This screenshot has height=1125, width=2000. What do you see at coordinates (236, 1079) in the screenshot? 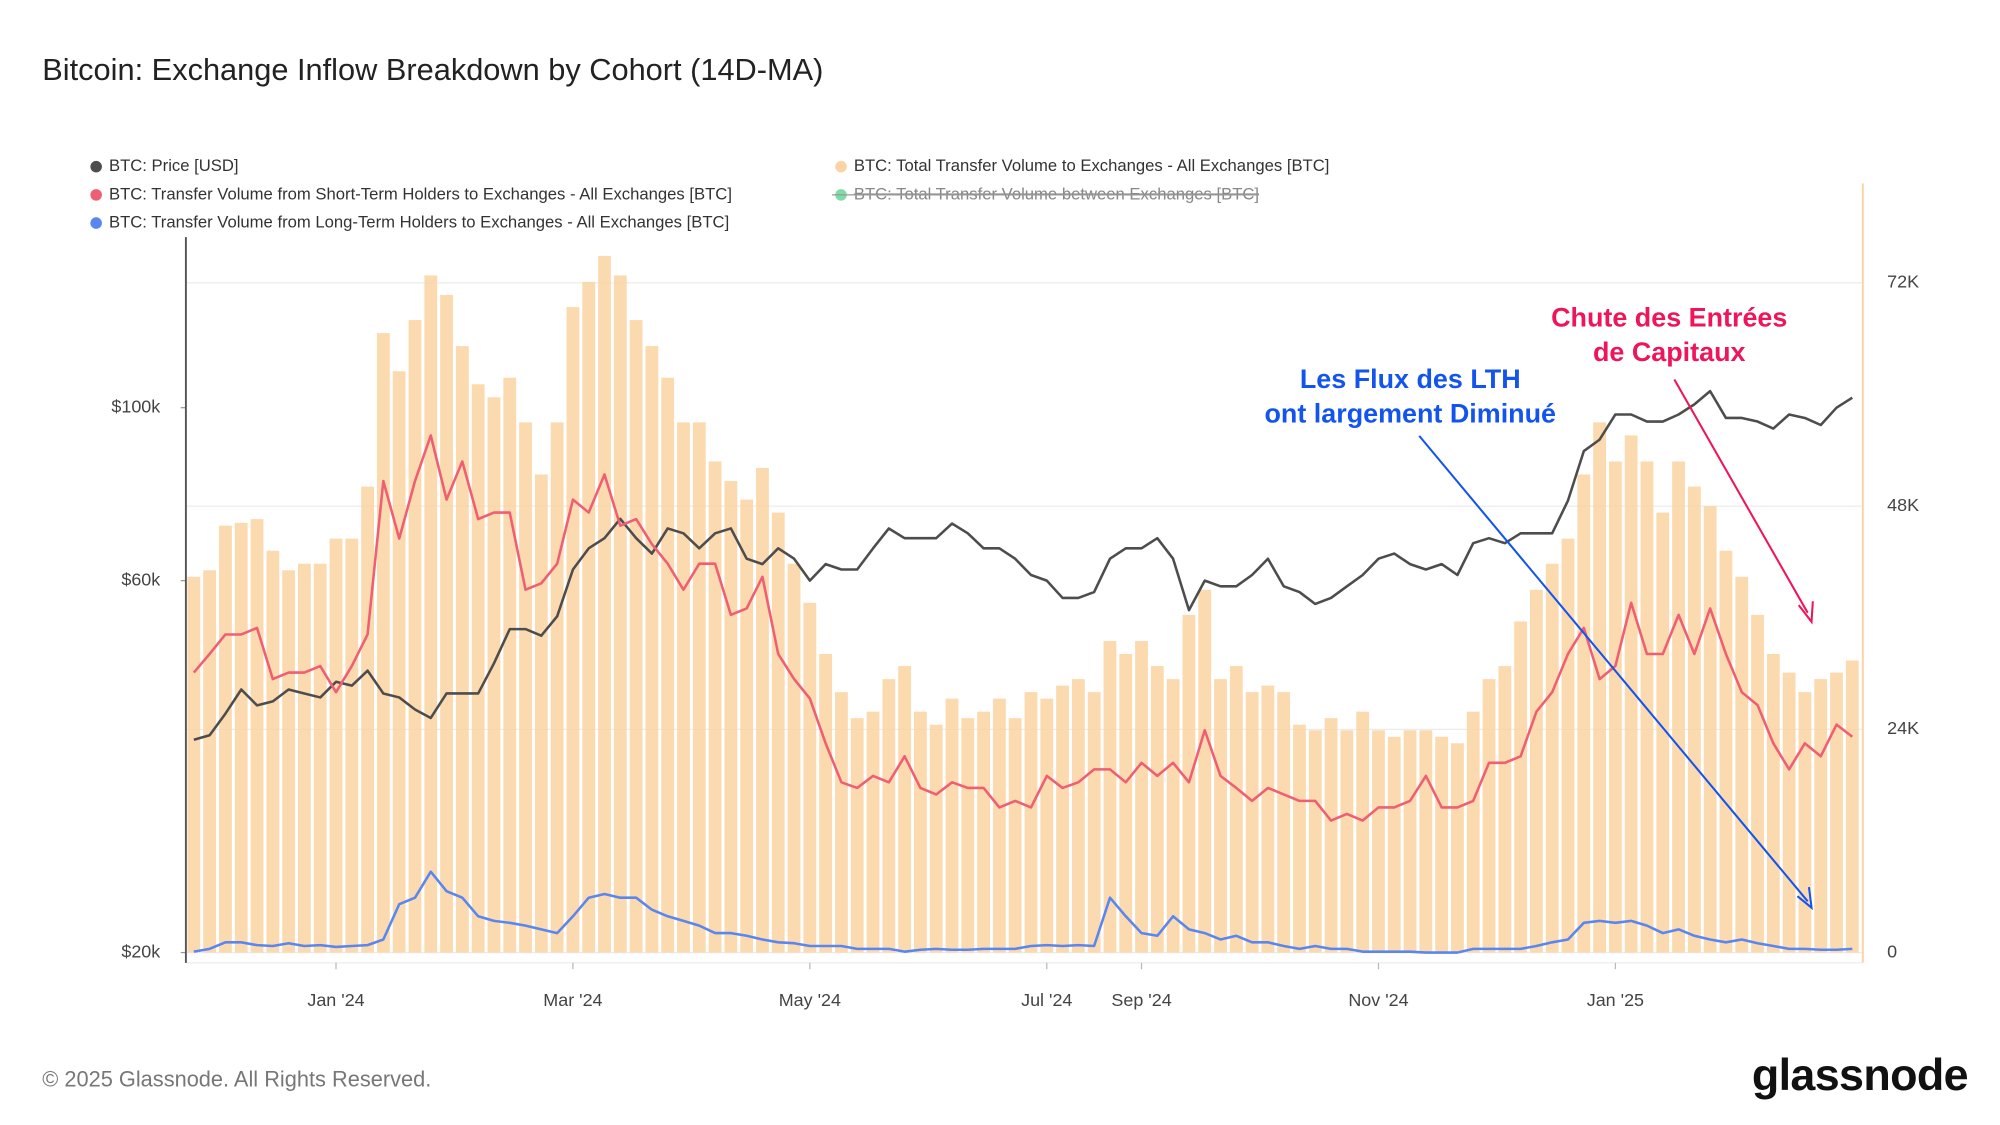
I see `copyright: © 2025 Glassnode. All Rights Reserved.` at bounding box center [236, 1079].